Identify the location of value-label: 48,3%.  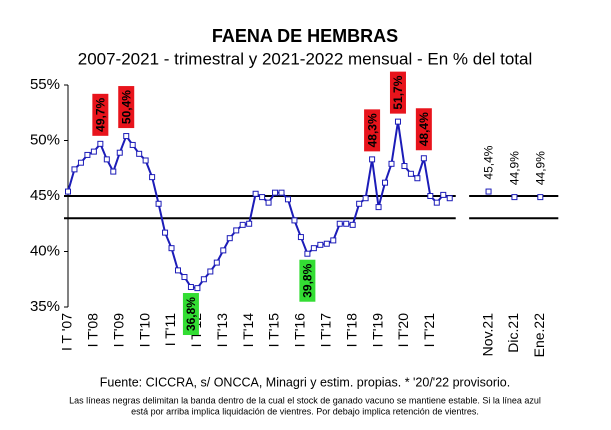
(372, 130).